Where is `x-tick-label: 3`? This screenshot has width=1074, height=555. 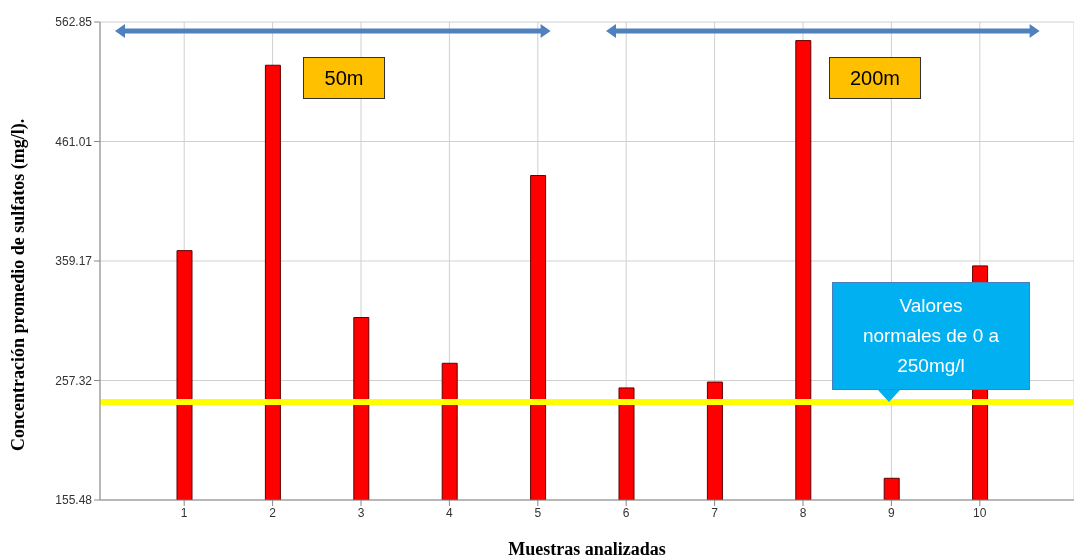
x-tick-label: 3 is located at coordinates (361, 512).